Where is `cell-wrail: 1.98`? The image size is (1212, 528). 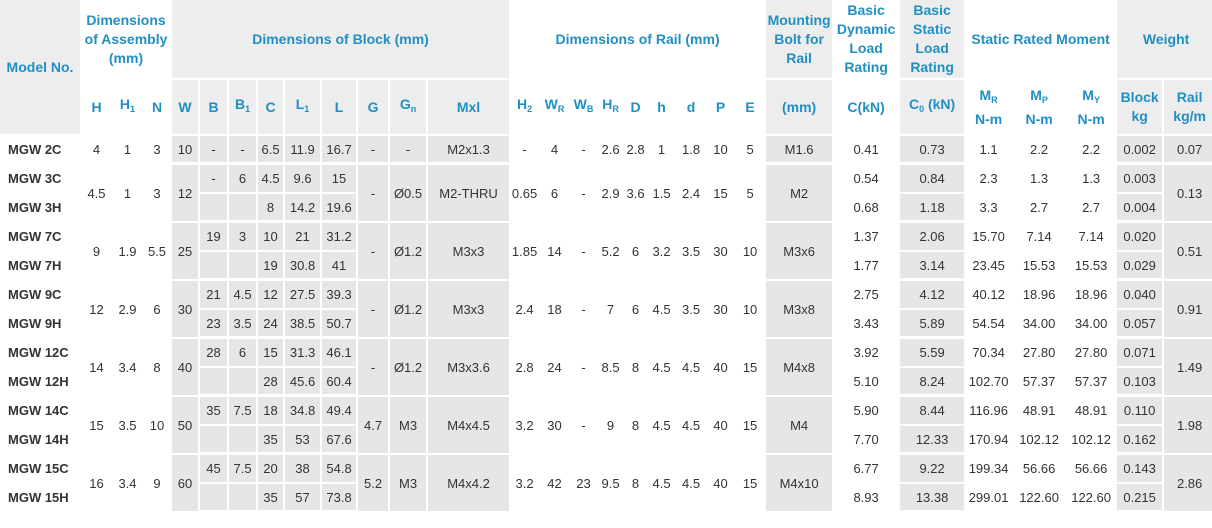 cell-wrail: 1.98 is located at coordinates (1188, 426).